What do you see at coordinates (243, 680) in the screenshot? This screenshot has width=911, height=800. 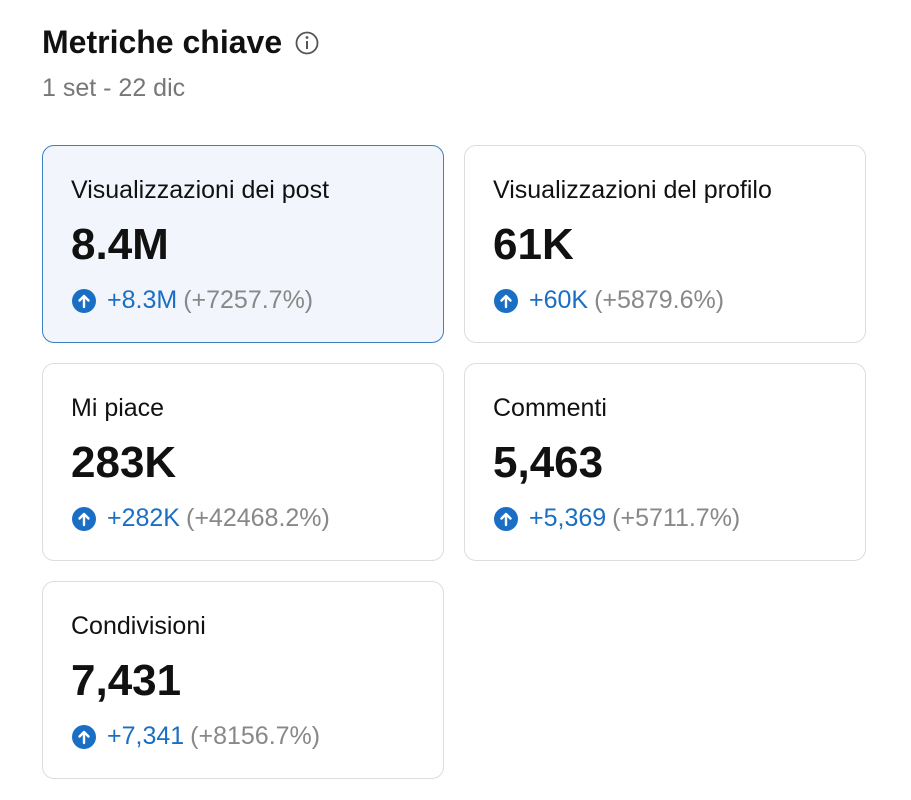 I see `metric-card: Condivisioni 7,431 +7,341 (+8156.7%)` at bounding box center [243, 680].